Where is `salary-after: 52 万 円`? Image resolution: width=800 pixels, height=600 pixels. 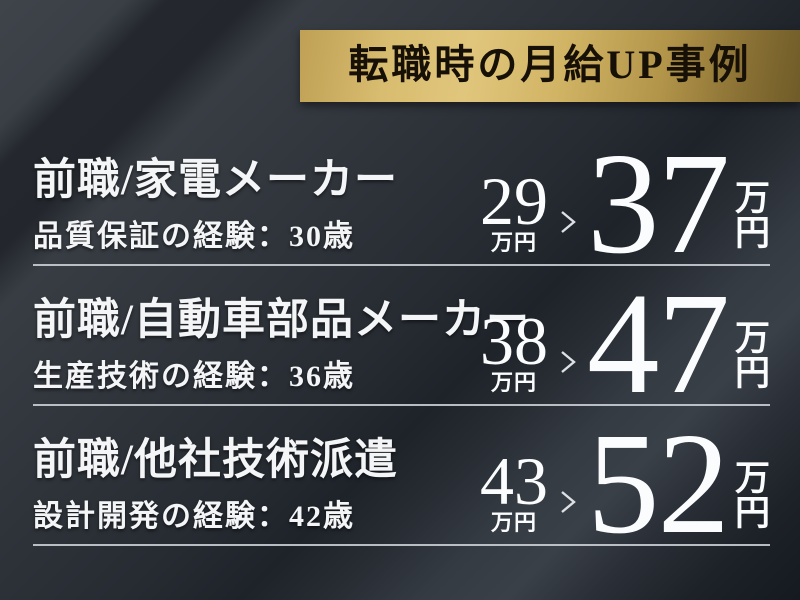
salary-after: 52 万 円 is located at coordinates (678, 484).